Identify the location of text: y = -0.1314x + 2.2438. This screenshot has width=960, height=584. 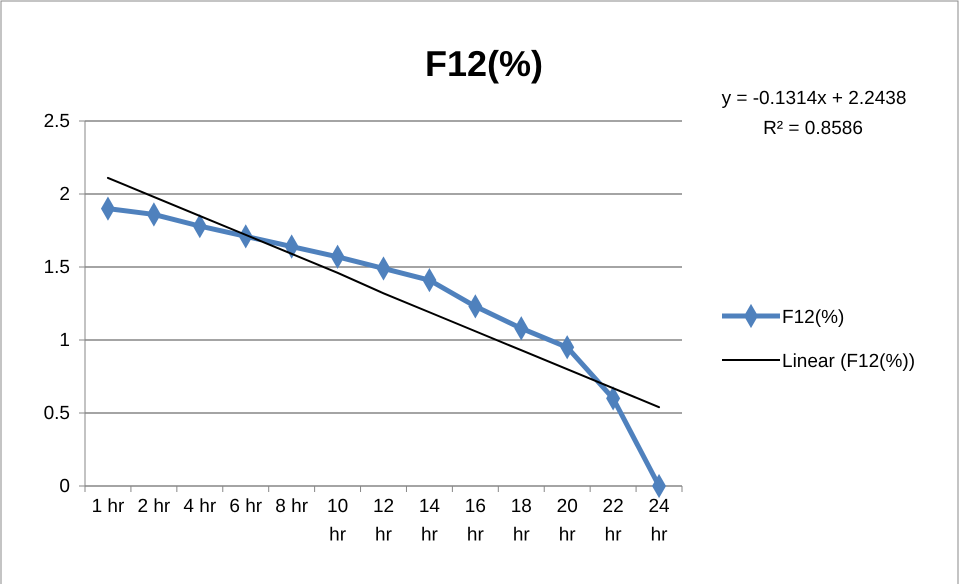
(814, 98).